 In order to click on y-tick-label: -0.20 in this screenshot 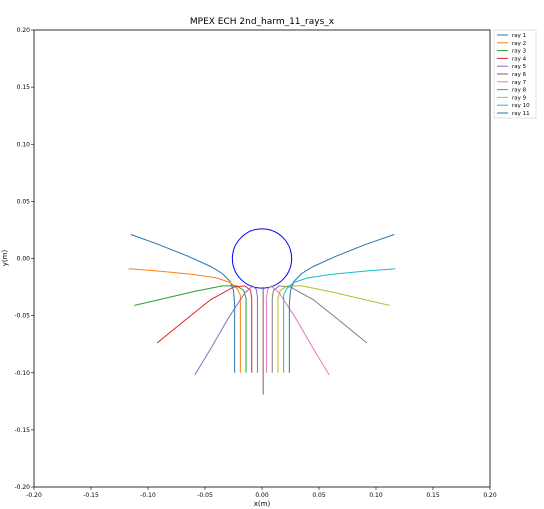, I will do `click(22, 487)`.